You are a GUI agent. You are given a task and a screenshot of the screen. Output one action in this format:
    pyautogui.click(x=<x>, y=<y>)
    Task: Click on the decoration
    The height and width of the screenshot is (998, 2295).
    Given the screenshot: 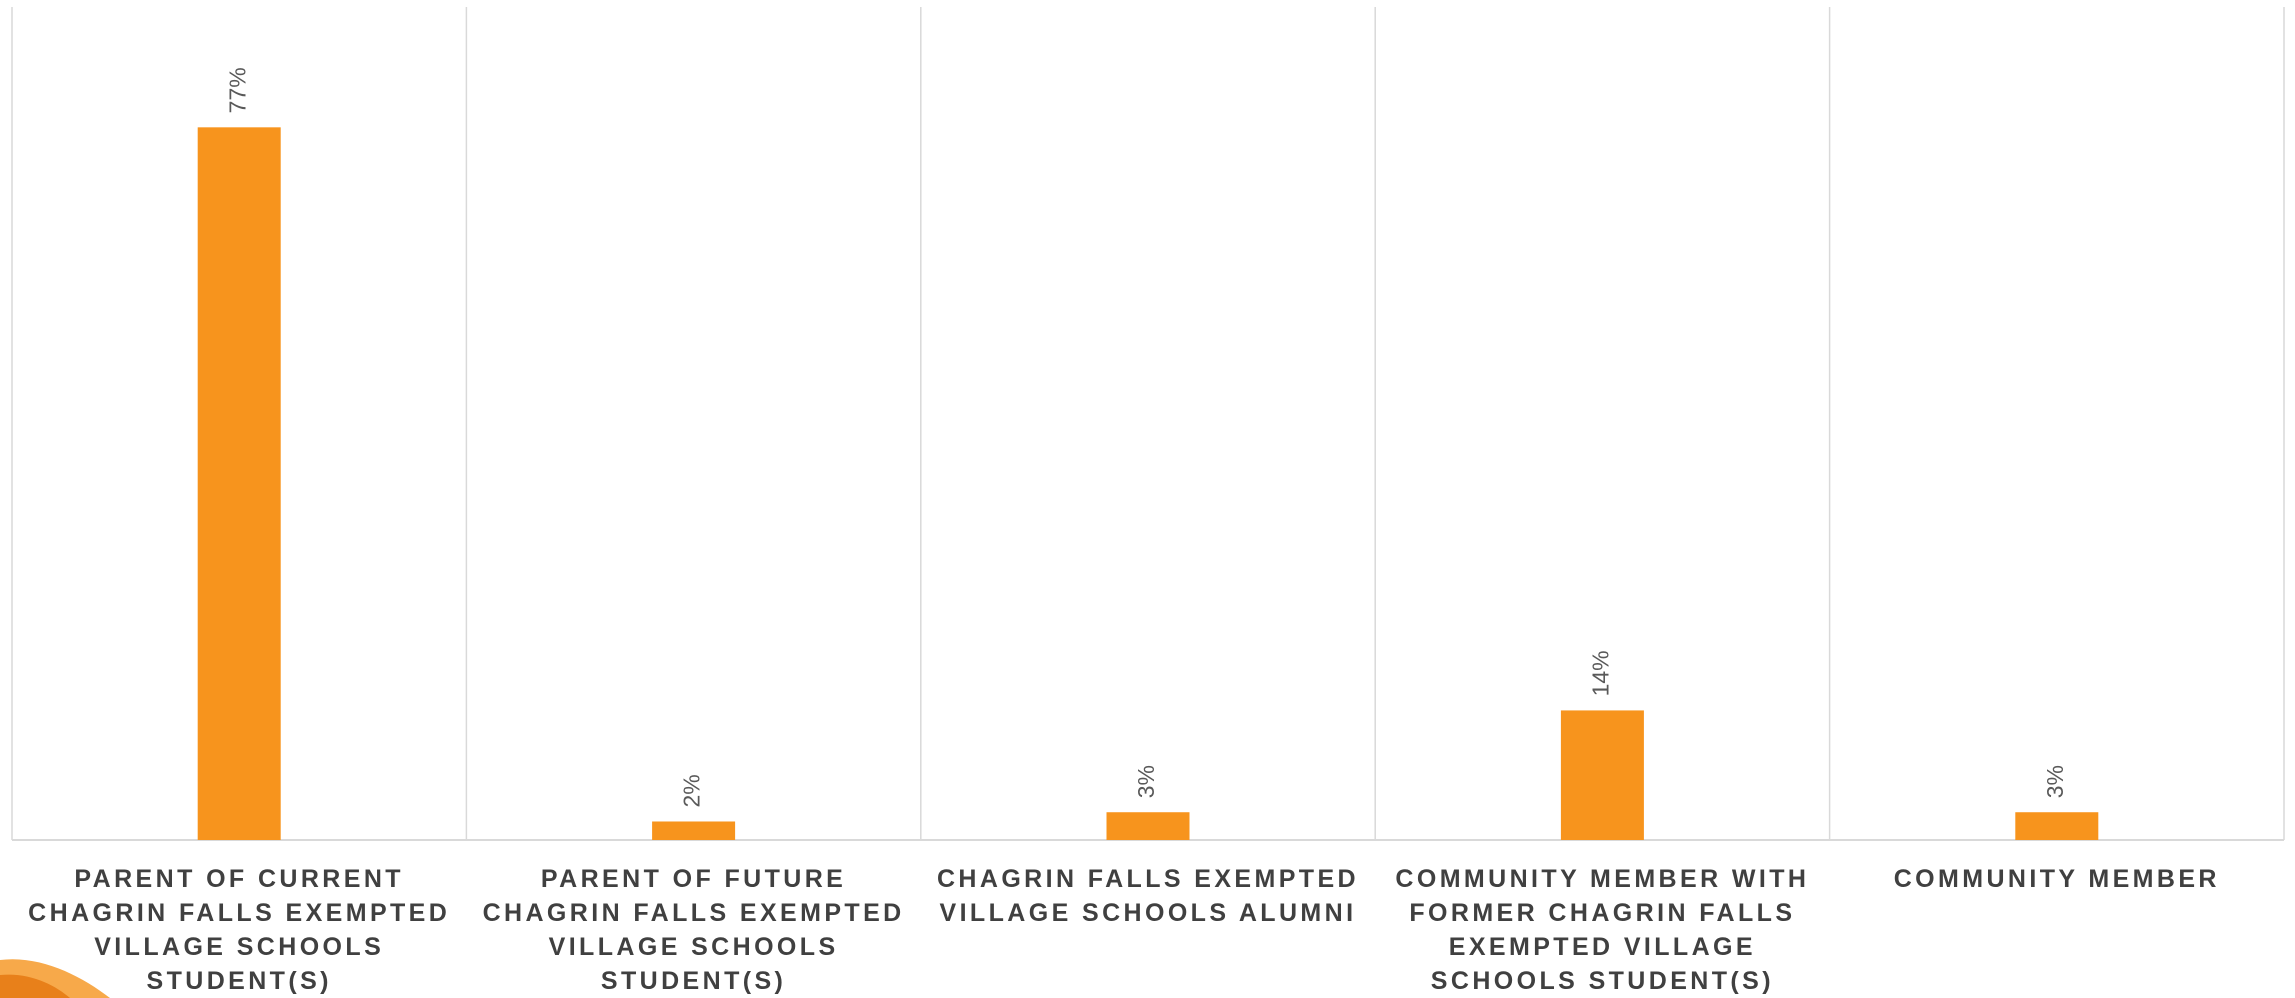 What is the action you would take?
    pyautogui.click(x=35, y=986)
    